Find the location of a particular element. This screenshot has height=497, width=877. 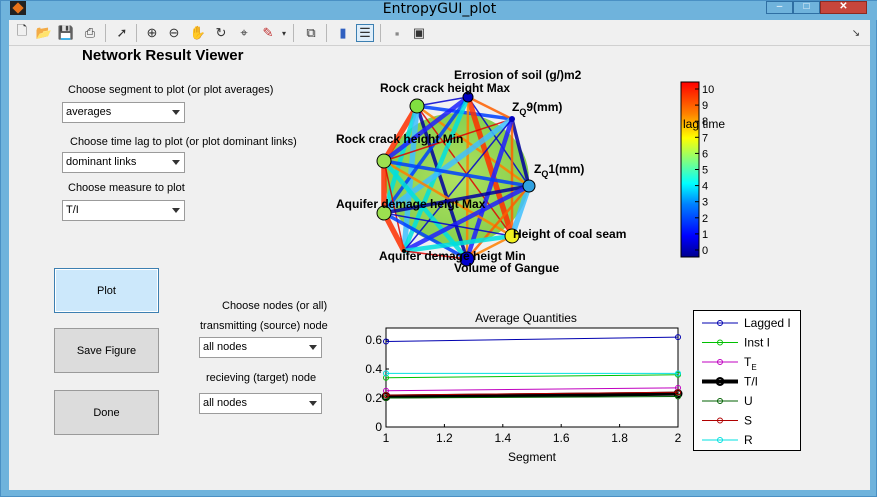

nodes-label: Choose nodes (or all) is located at coordinates (275, 306).